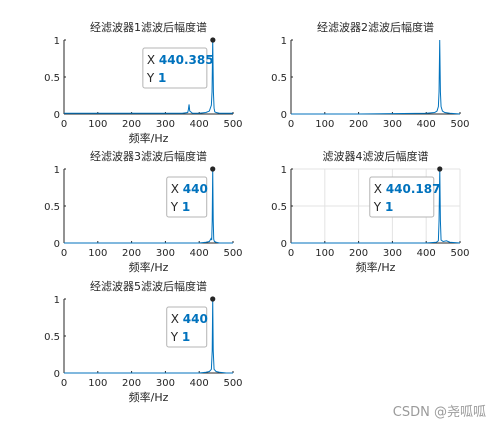 Image resolution: width=502 pixels, height=432 pixels. What do you see at coordinates (148, 286) in the screenshot?
I see `subplot-title: 经滤波器5滤波后幅度谱` at bounding box center [148, 286].